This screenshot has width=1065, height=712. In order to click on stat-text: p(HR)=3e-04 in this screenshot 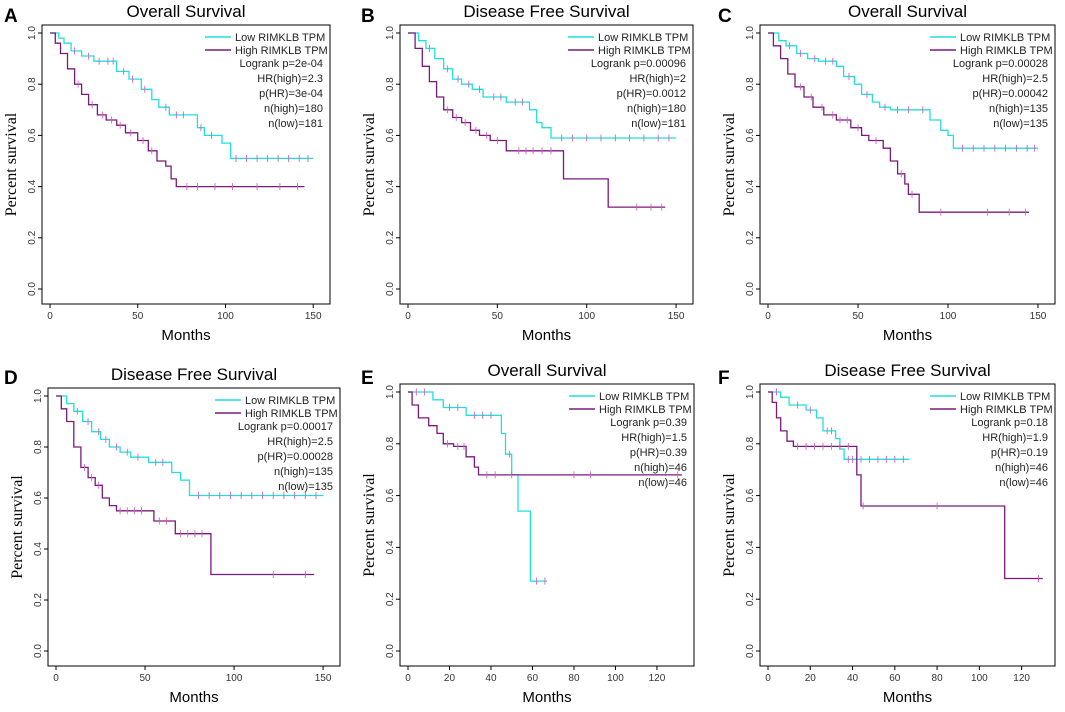, I will do `click(291, 94)`.